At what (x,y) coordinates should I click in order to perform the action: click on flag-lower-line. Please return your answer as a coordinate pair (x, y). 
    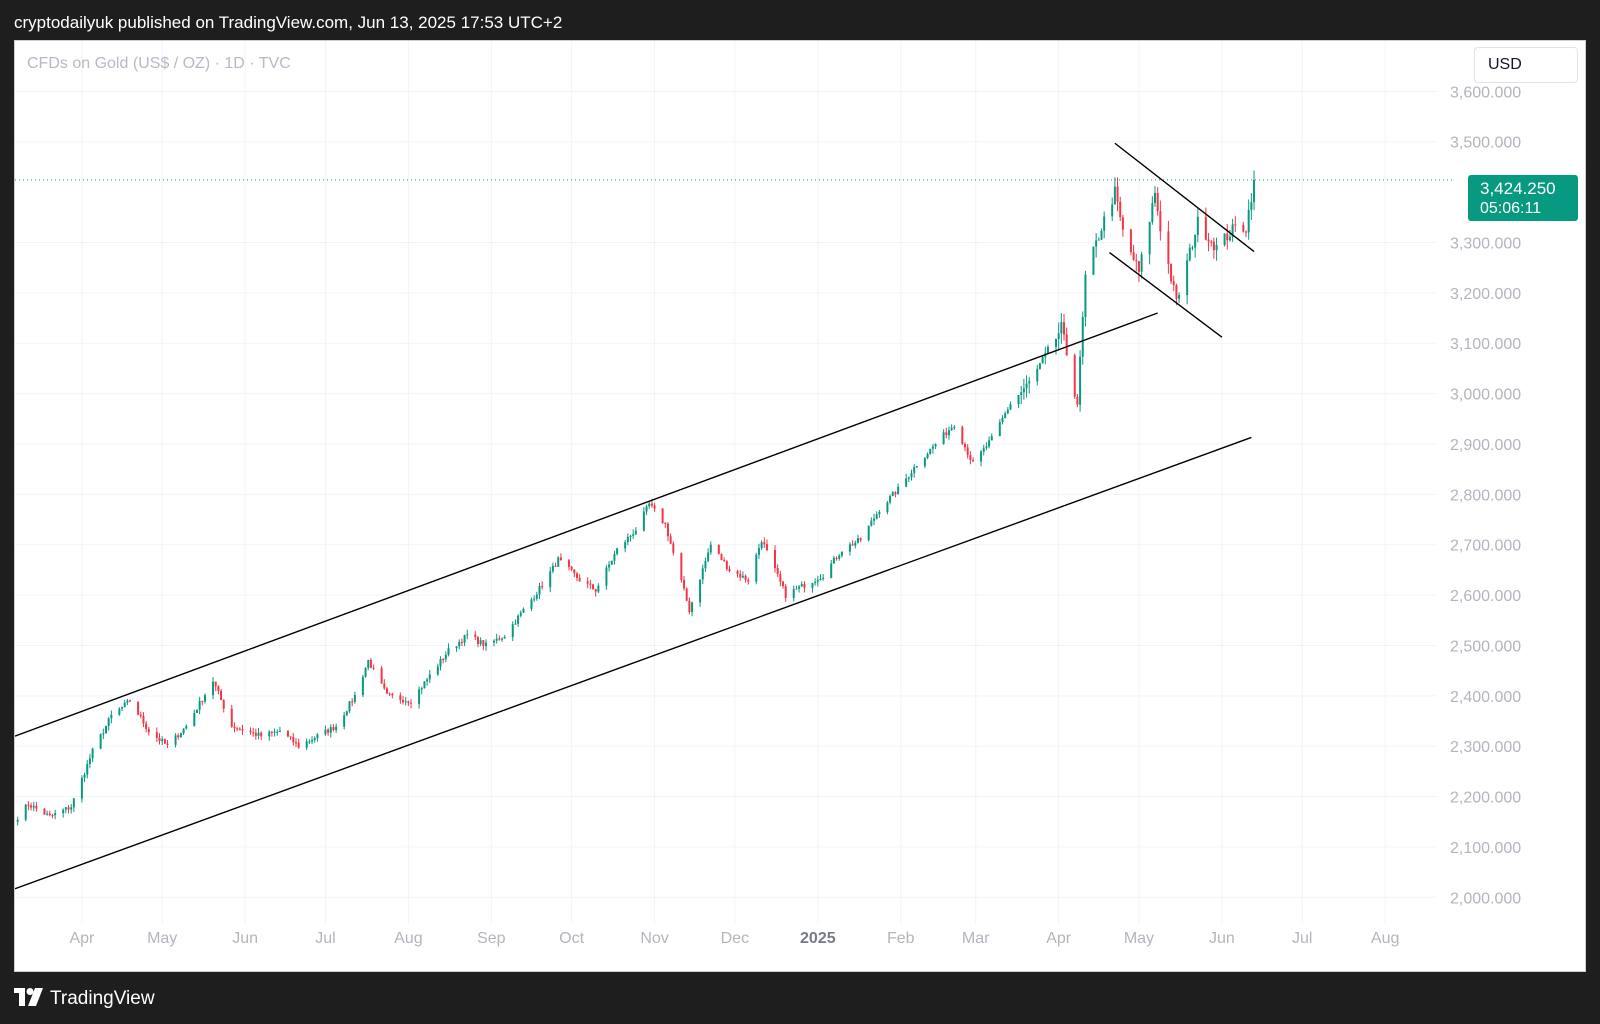
    Looking at the image, I should click on (1166, 294).